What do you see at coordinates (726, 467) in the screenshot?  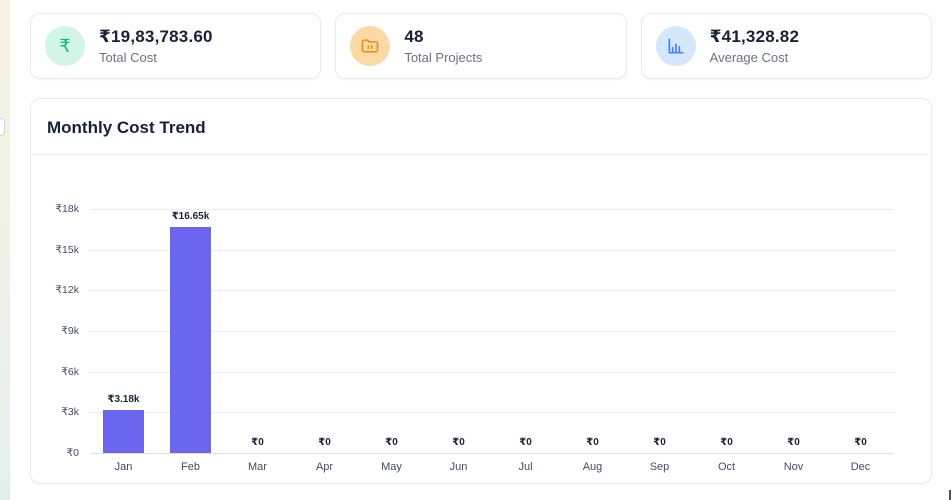 I see `x-tick-label: Oct` at bounding box center [726, 467].